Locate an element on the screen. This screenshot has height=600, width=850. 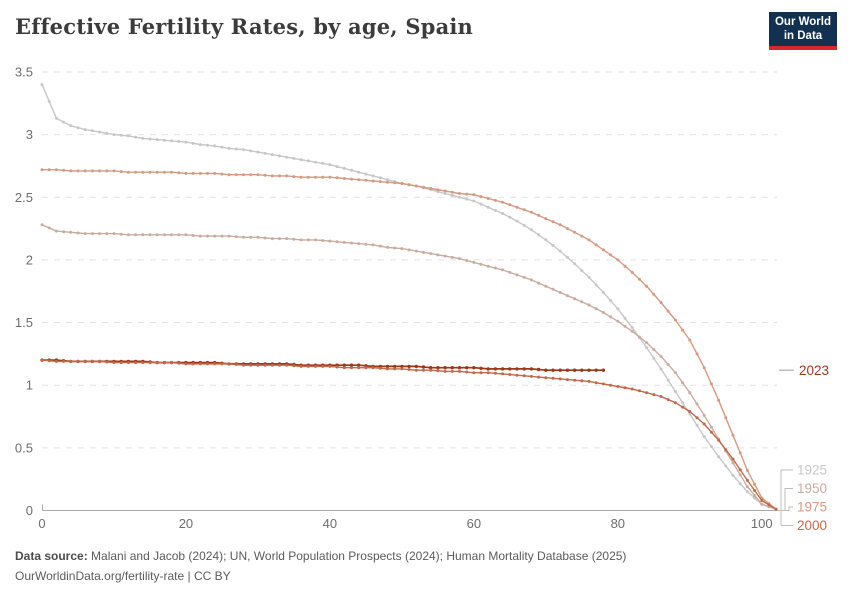
owid-logo-line1: Our World is located at coordinates (802, 22).